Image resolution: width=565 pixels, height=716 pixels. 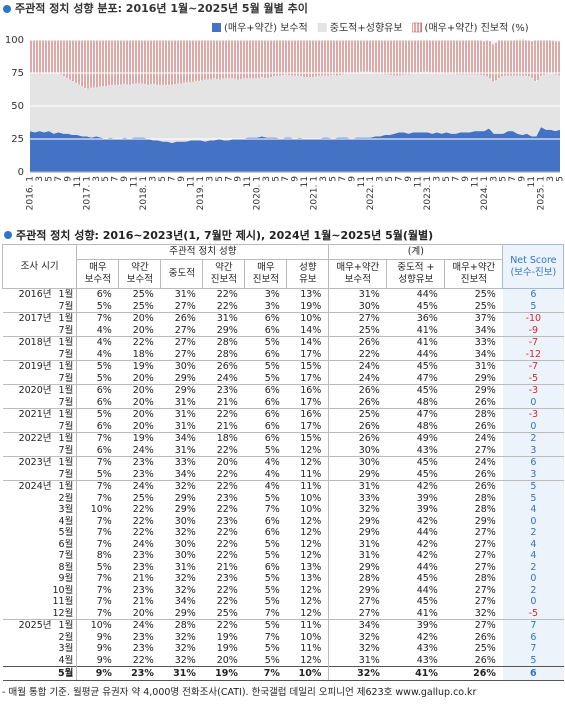 What do you see at coordinates (216, 27) in the screenshot?
I see `legend-swatch` at bounding box center [216, 27].